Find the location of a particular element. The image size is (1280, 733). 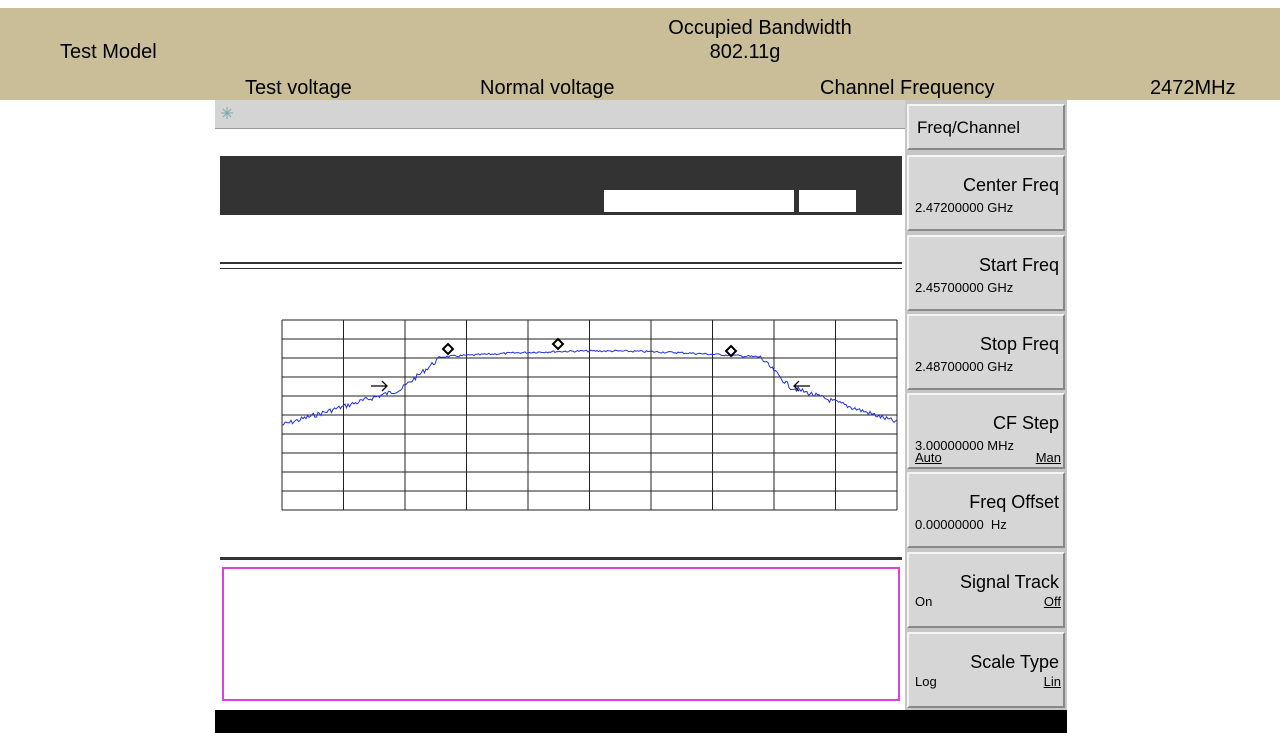

field-value: 802.11g is located at coordinates (745, 52).